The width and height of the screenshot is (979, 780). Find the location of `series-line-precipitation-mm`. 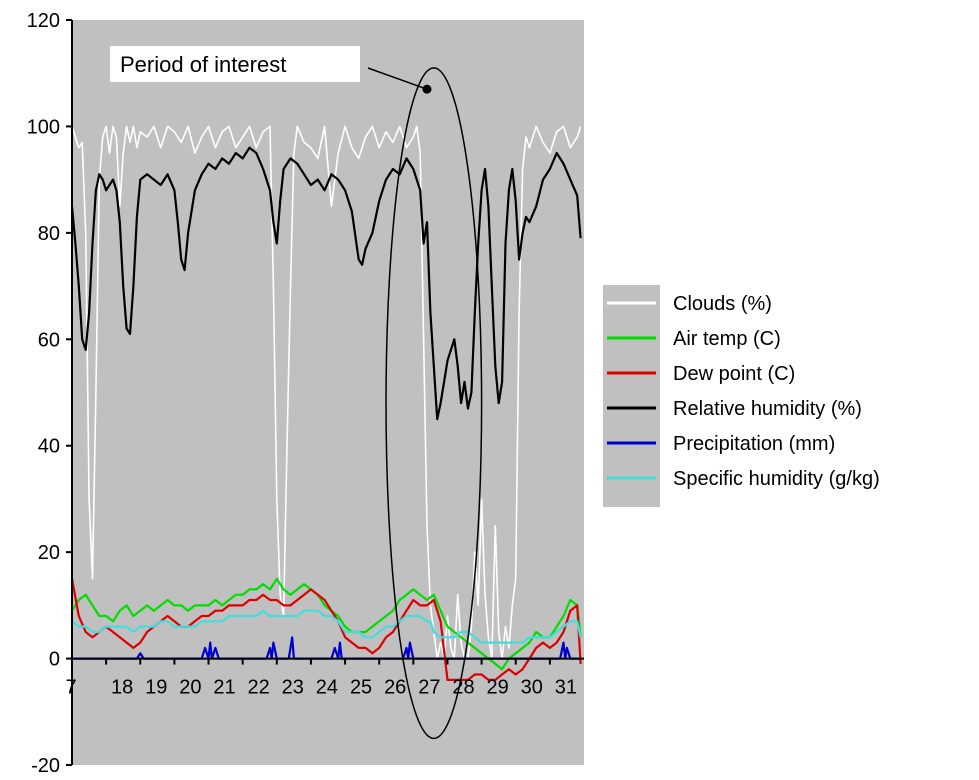

series-line-precipitation-mm is located at coordinates (326, 648).